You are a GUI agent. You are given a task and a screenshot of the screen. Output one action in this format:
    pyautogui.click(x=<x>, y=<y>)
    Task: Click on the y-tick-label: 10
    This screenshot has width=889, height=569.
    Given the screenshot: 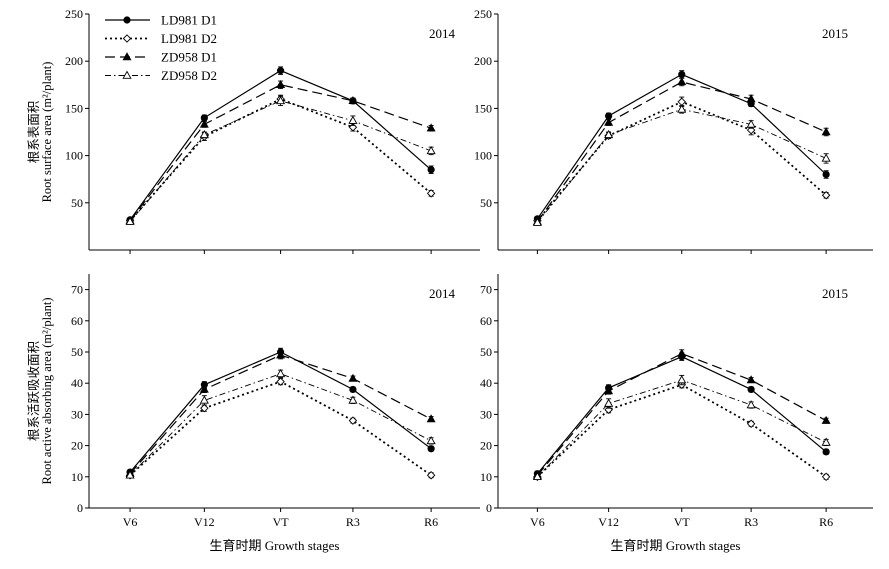 What is the action you would take?
    pyautogui.click(x=77, y=477)
    